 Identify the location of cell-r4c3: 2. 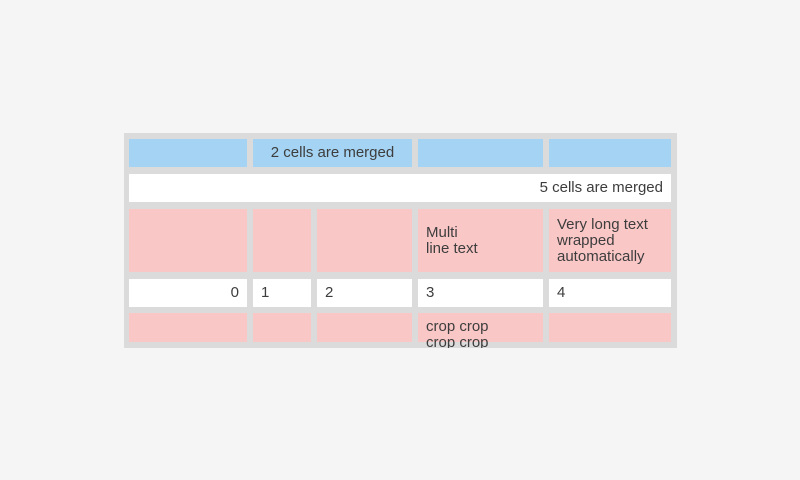
(364, 293).